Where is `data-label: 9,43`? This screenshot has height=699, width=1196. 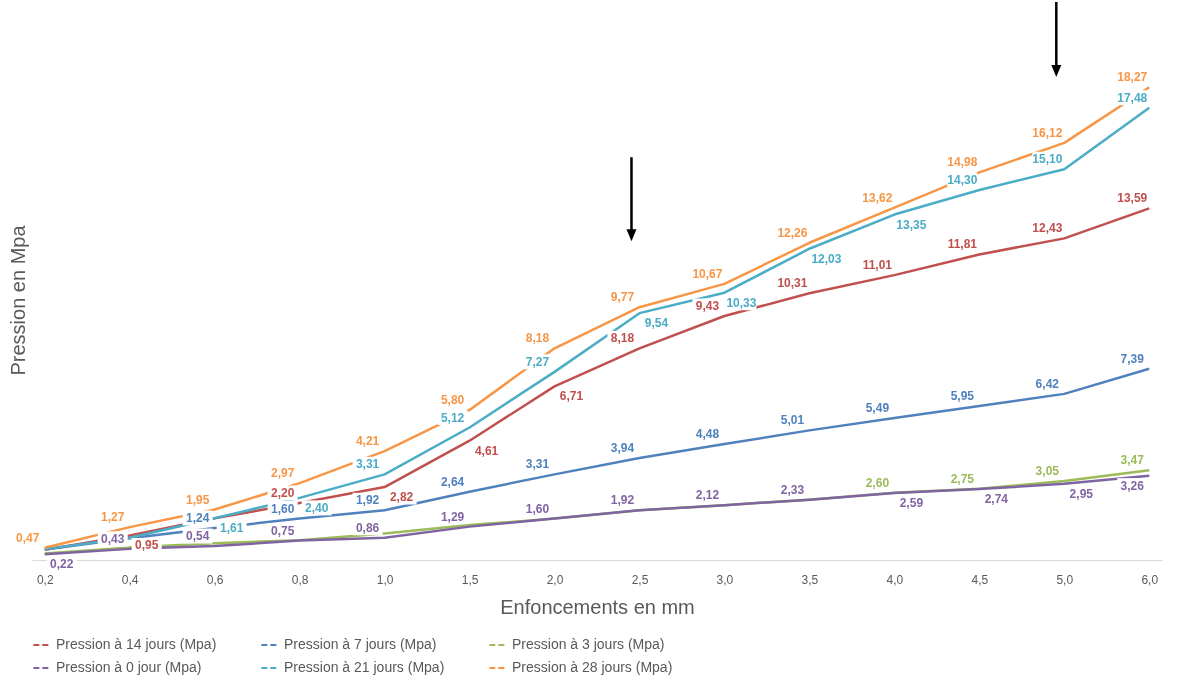
data-label: 9,43 is located at coordinates (707, 306).